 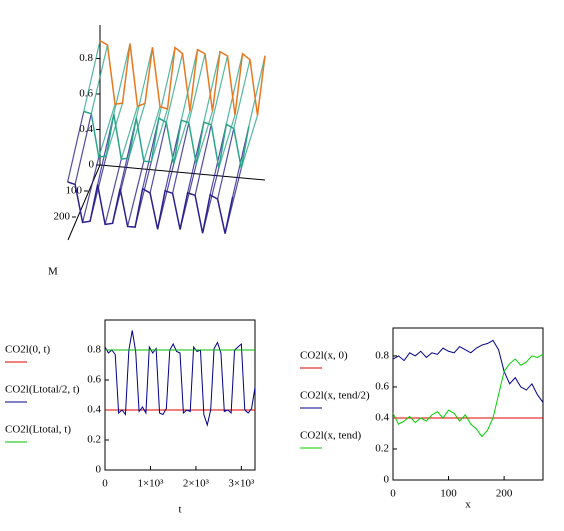 I want to click on x-tick-label: 200, so click(x=504, y=494).